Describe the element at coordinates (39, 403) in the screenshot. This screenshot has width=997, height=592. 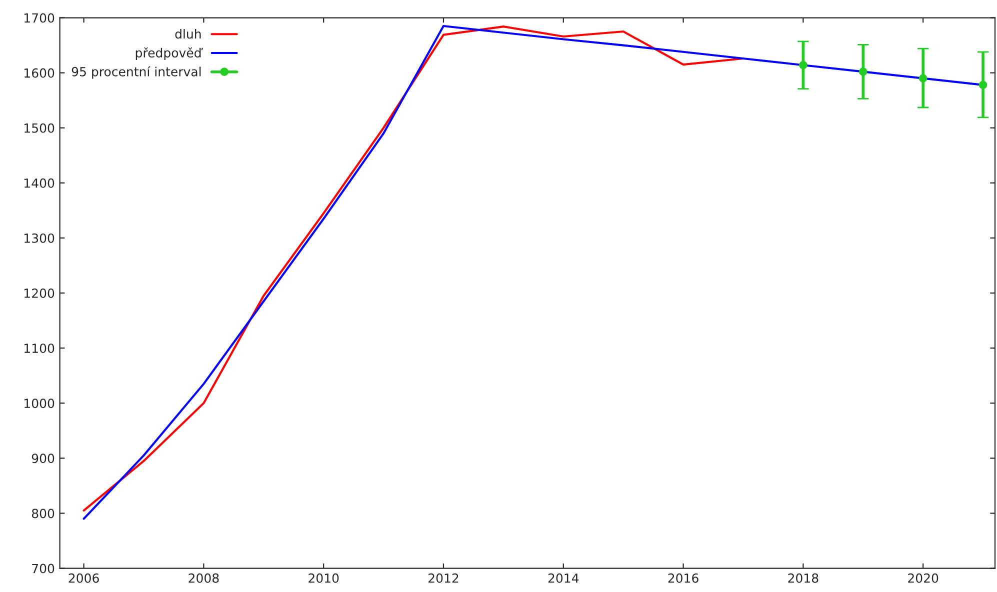
I see `y-tick-label: 1000` at that location.